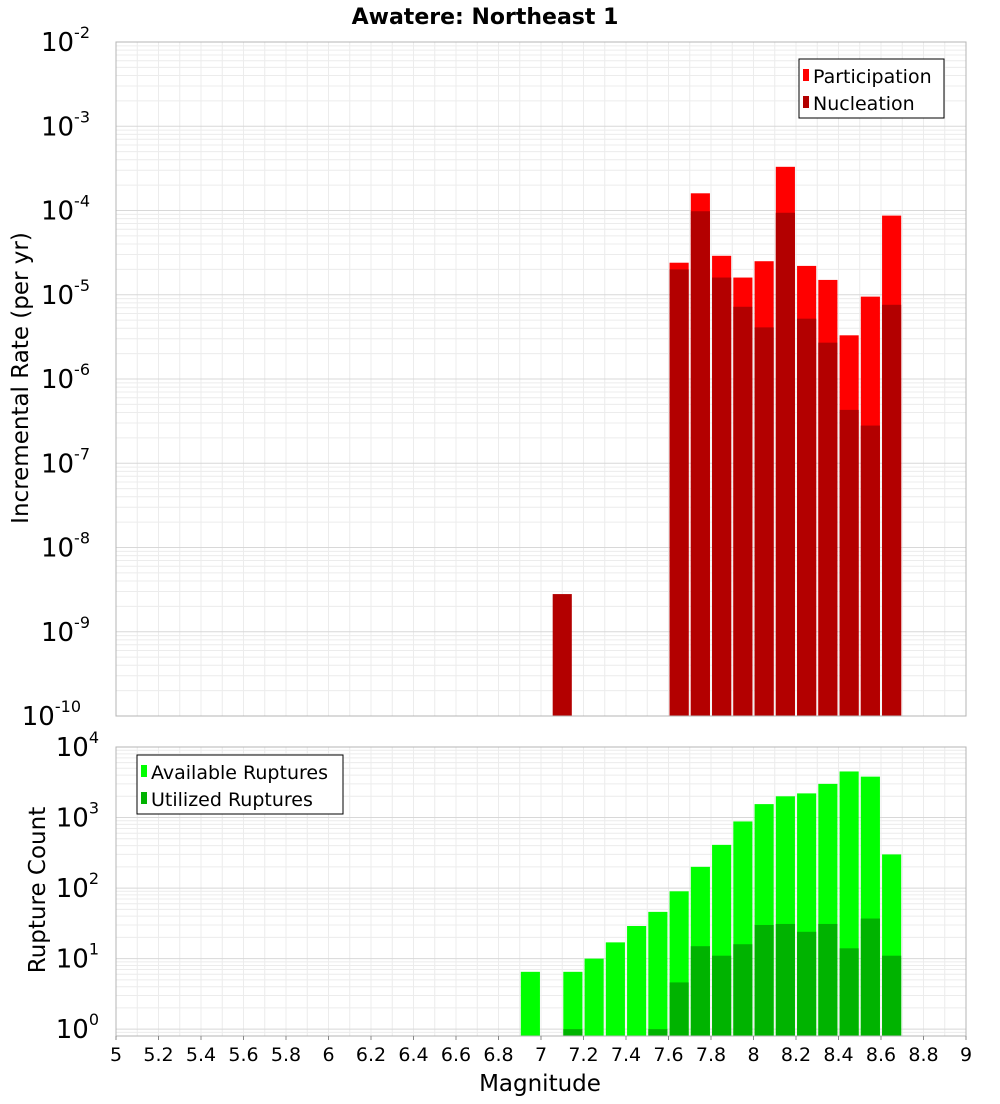 This screenshot has height=1104, width=1000. What do you see at coordinates (51, 714) in the screenshot?
I see `y-tick-label: 10⁻¹⁰` at bounding box center [51, 714].